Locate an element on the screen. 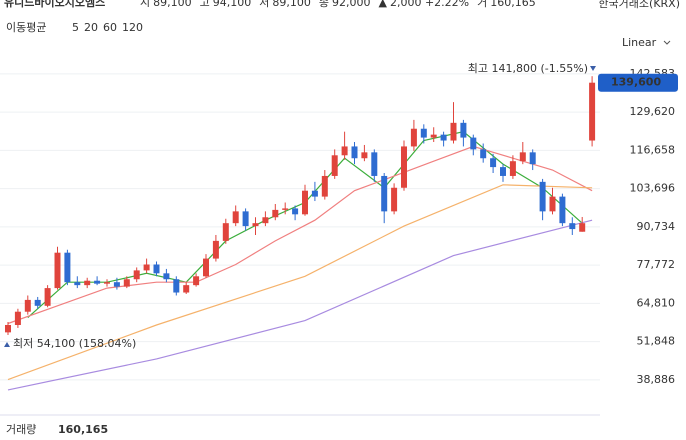 Image resolution: width=686 pixels, height=440 pixels. y-tick-label: 129,620 is located at coordinates (653, 111).